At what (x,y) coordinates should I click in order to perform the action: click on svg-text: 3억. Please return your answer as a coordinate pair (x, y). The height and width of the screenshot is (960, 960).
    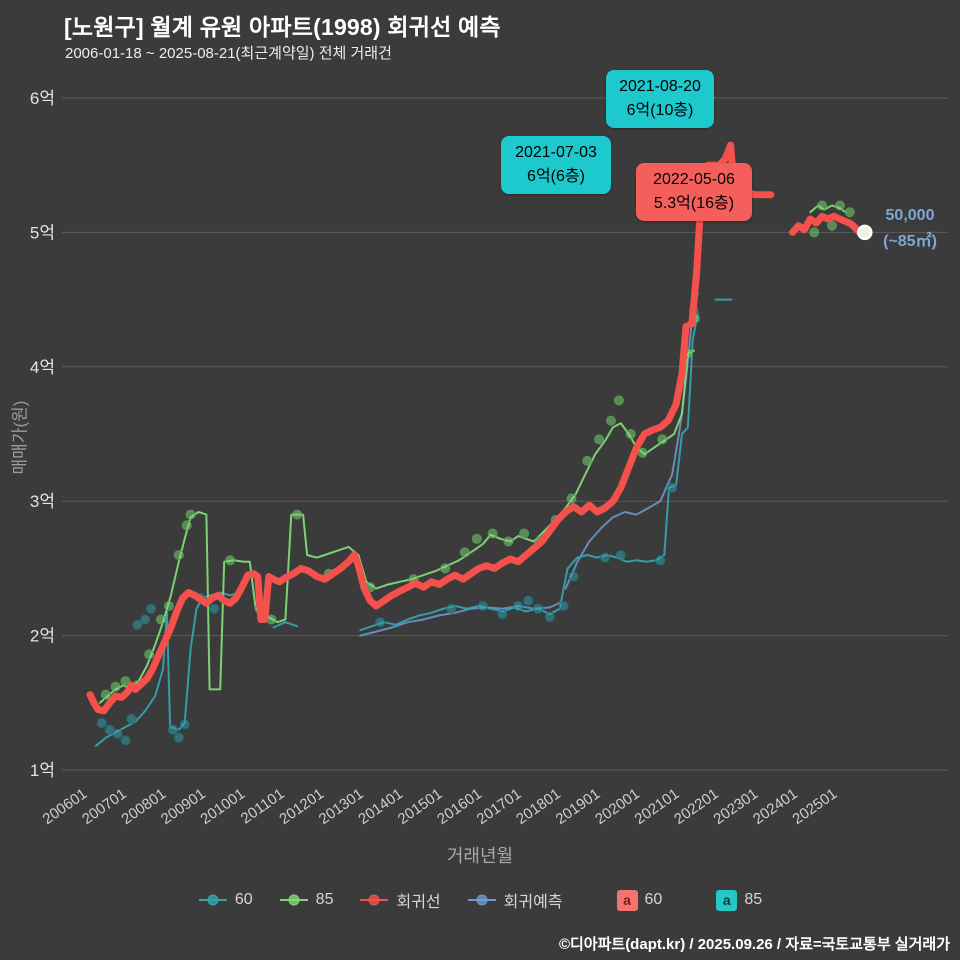
    Looking at the image, I should click on (42, 501).